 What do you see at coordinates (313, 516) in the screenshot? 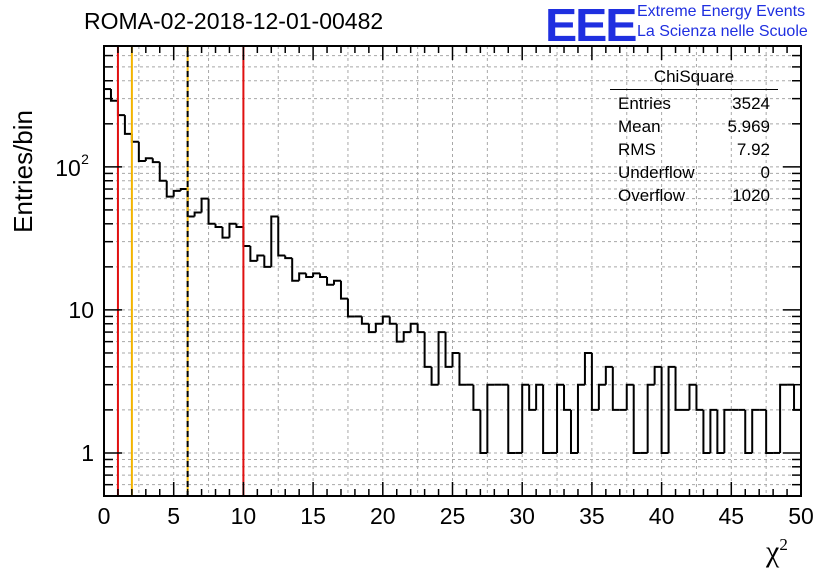
I see `x-tick-label: 15` at bounding box center [313, 516].